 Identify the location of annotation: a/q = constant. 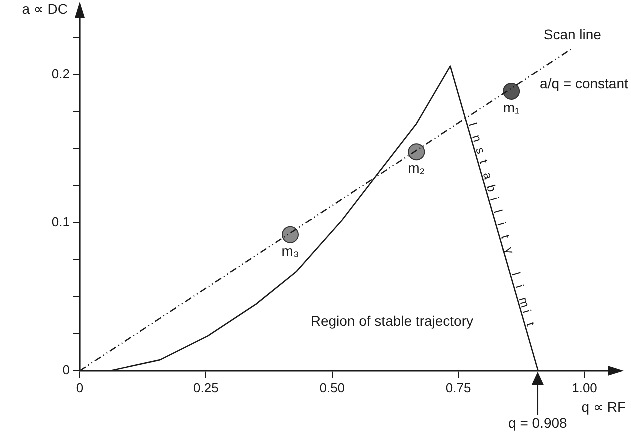
(584, 84).